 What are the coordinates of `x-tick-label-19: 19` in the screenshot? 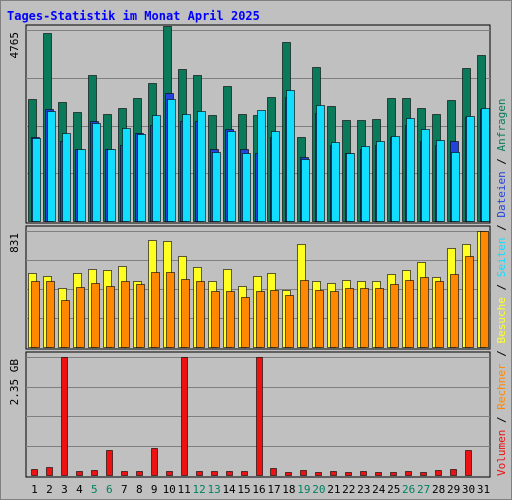 It's located at (303, 489).